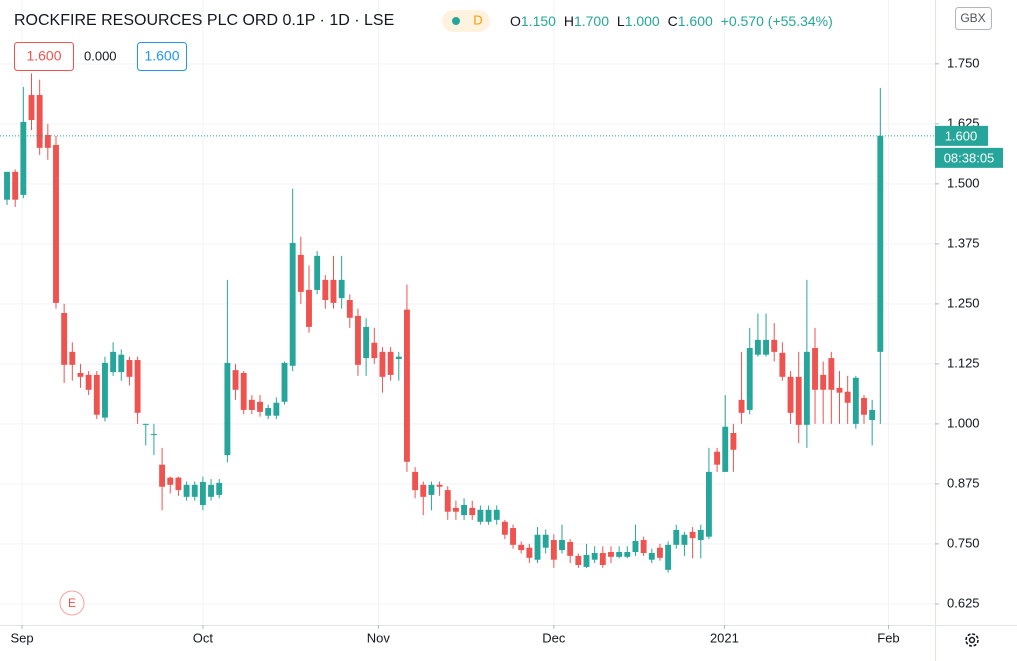 This screenshot has width=1017, height=661. What do you see at coordinates (203, 637) in the screenshot?
I see `x-tick-label: Oct` at bounding box center [203, 637].